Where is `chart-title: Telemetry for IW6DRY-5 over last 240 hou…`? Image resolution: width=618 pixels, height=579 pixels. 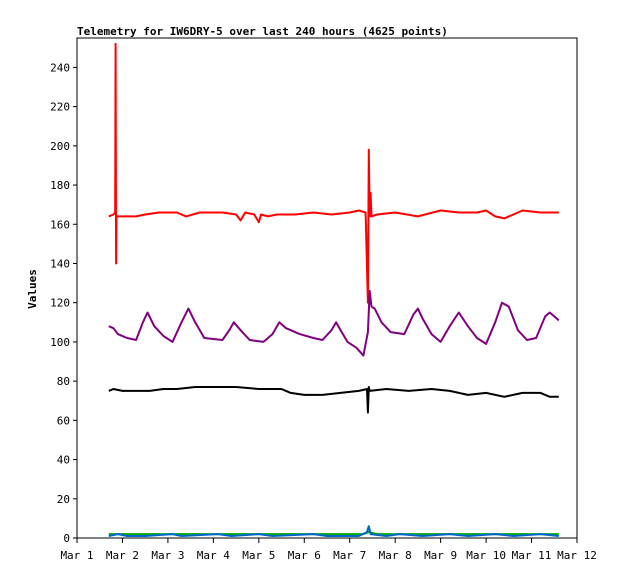 chart-title: Telemetry for IW6DRY-5 over last 240 hou… is located at coordinates (262, 31).